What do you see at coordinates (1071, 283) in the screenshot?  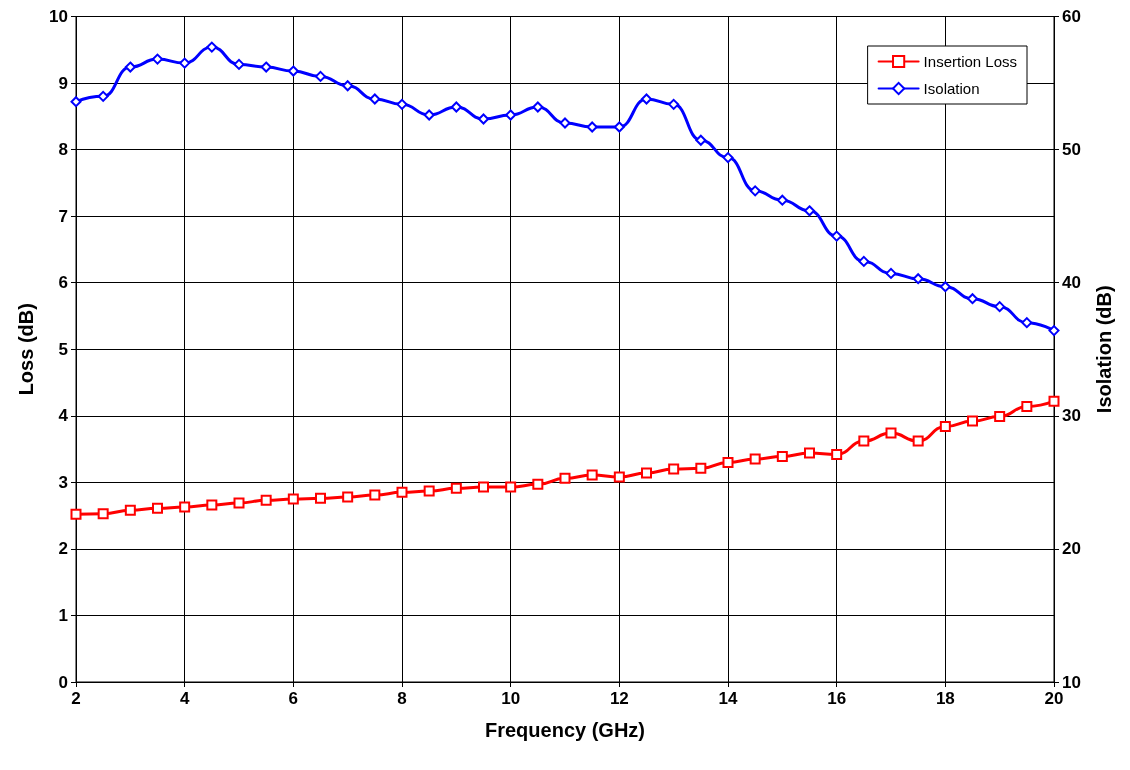 I see `y2-tick-label: 40` at bounding box center [1071, 283].